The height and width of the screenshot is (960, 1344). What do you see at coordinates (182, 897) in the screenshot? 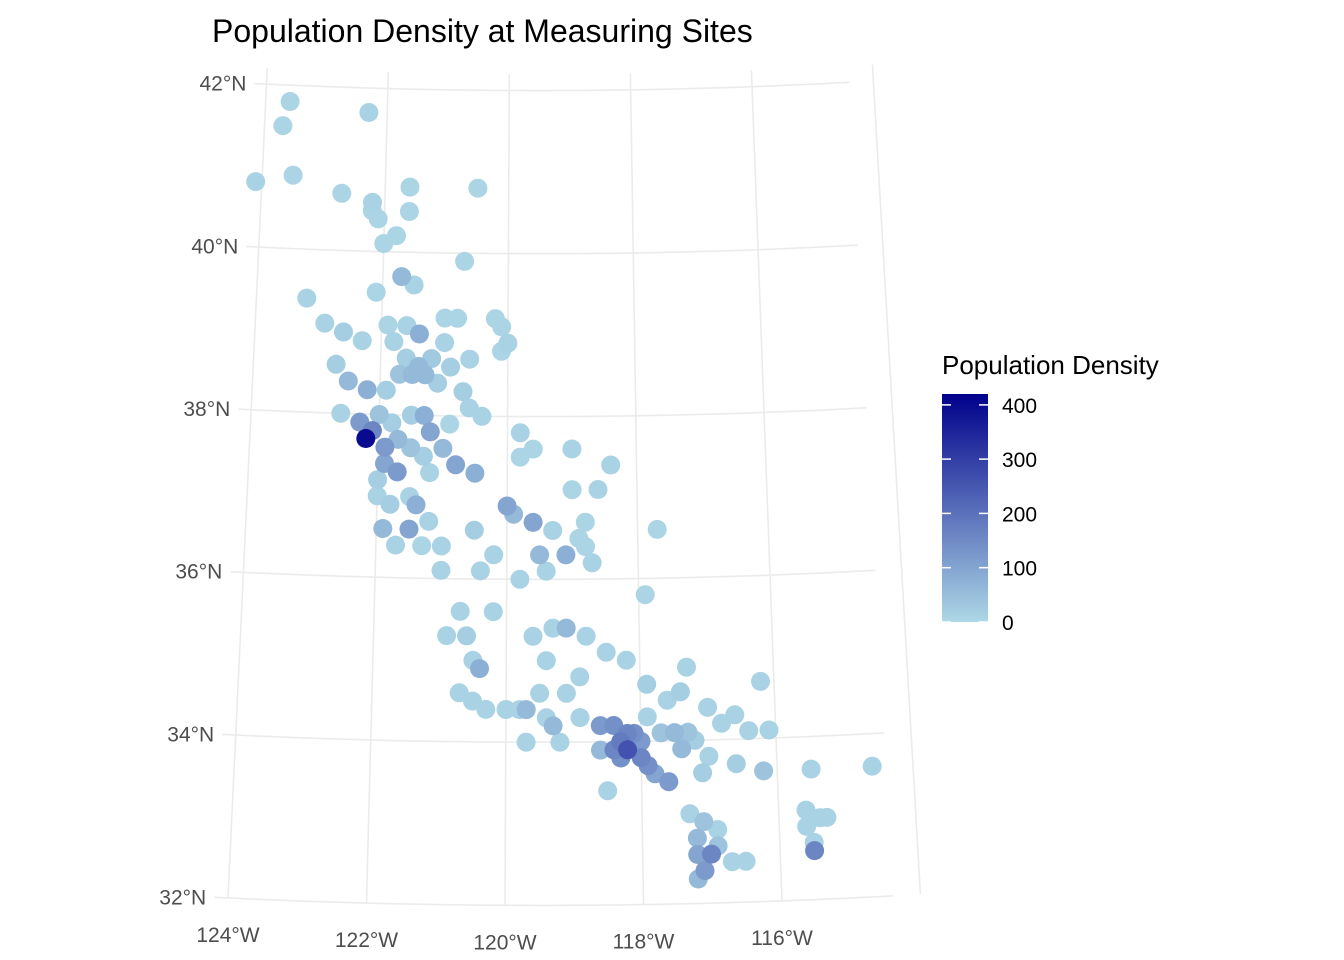
I see `y-tick-label: 32°N` at bounding box center [182, 897].